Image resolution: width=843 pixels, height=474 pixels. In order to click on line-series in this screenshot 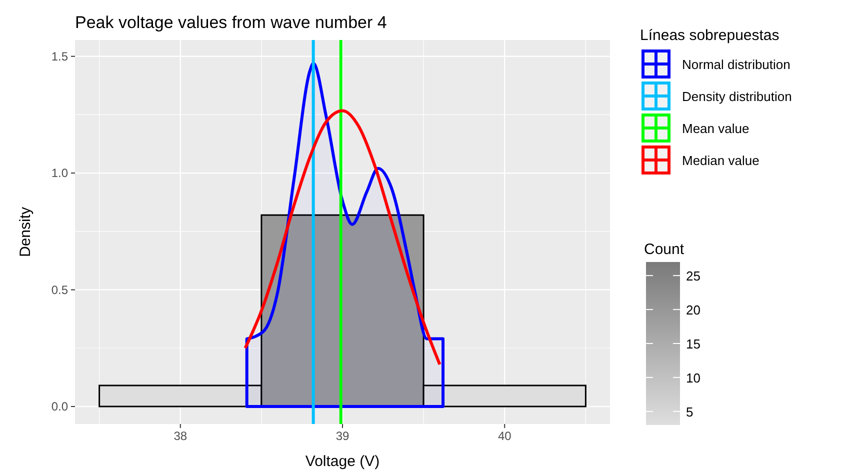, I will do `click(343, 237)`.